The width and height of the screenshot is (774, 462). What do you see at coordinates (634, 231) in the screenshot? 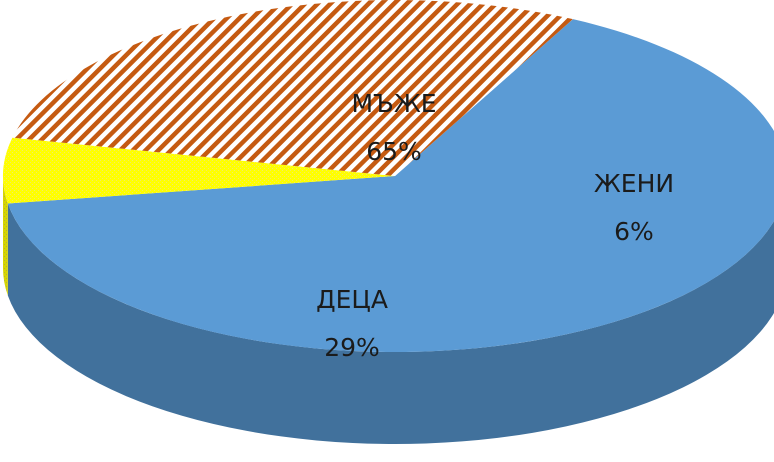
I see `data-label-zheni-value: 6%` at bounding box center [634, 231].